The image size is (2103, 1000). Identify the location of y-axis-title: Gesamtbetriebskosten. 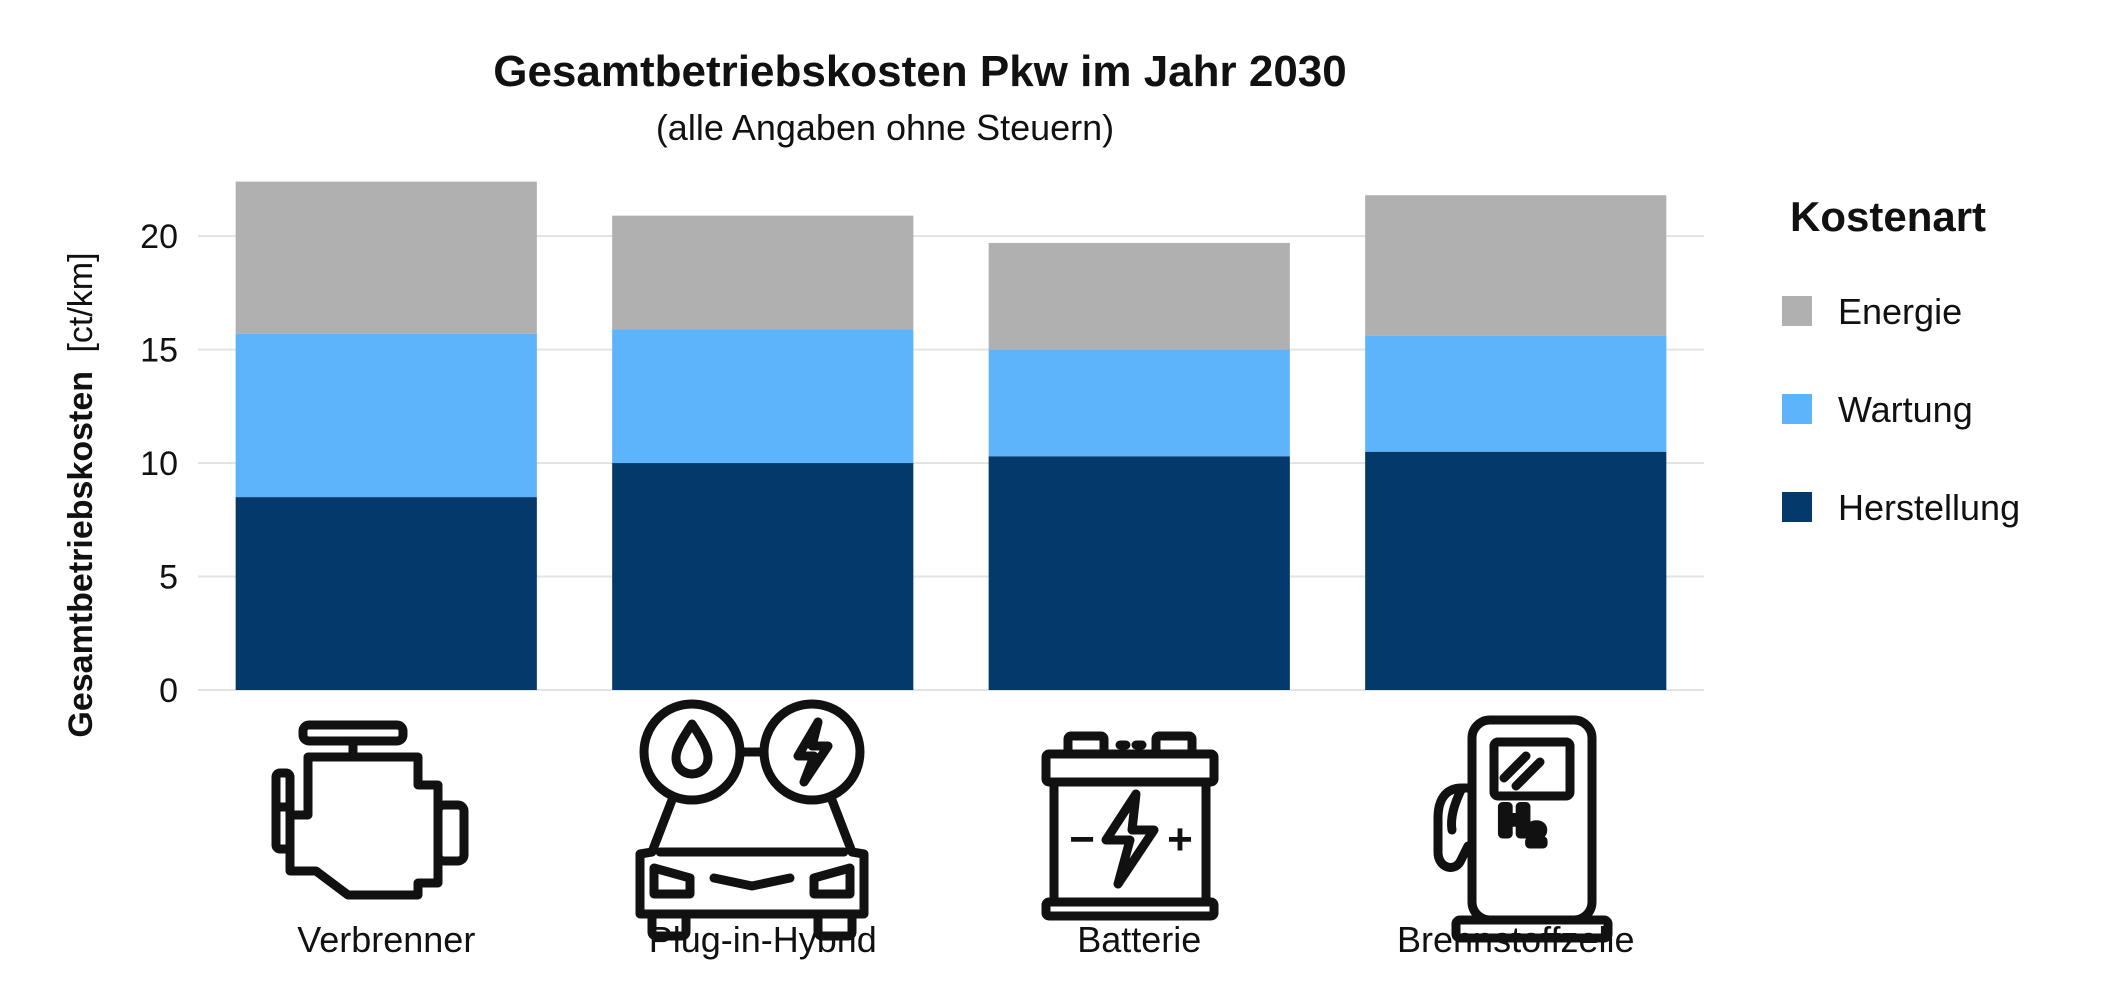
(81, 554).